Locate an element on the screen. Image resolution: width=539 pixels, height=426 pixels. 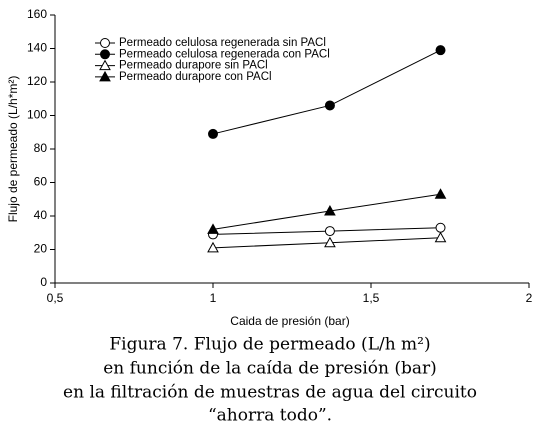
y-tick-label: 140 is located at coordinates (37, 48).